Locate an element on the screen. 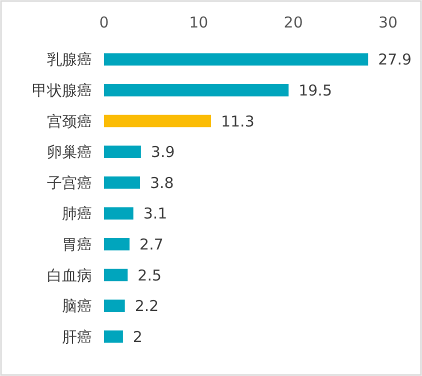  y-tick-label: 肺癌 is located at coordinates (77, 213).